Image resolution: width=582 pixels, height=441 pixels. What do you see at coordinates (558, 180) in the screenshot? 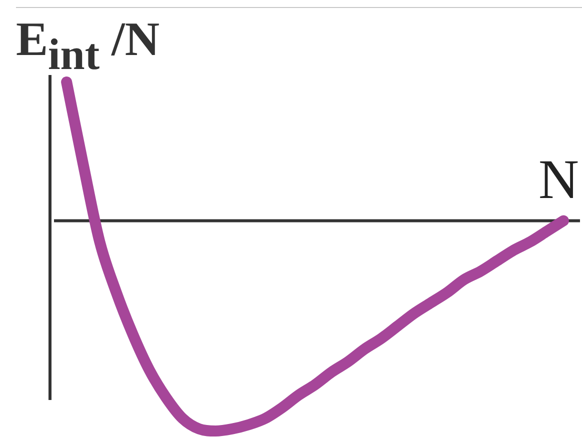
I see `x-axis-title: N` at bounding box center [558, 180].